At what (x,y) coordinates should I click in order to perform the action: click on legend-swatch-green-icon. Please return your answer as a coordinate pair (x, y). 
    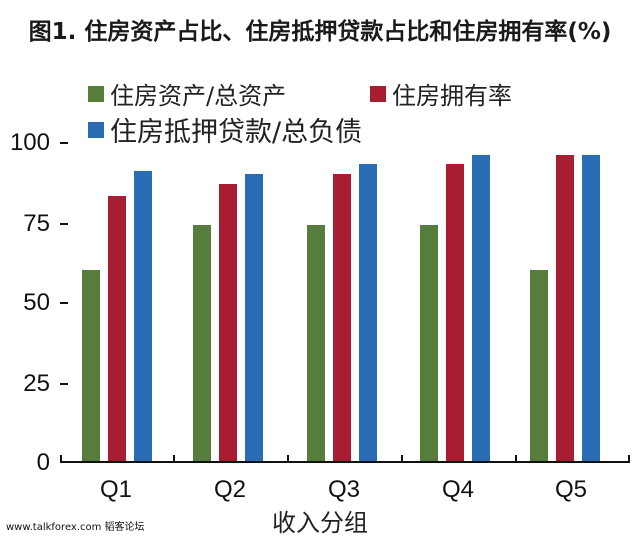
    Looking at the image, I should click on (96, 93).